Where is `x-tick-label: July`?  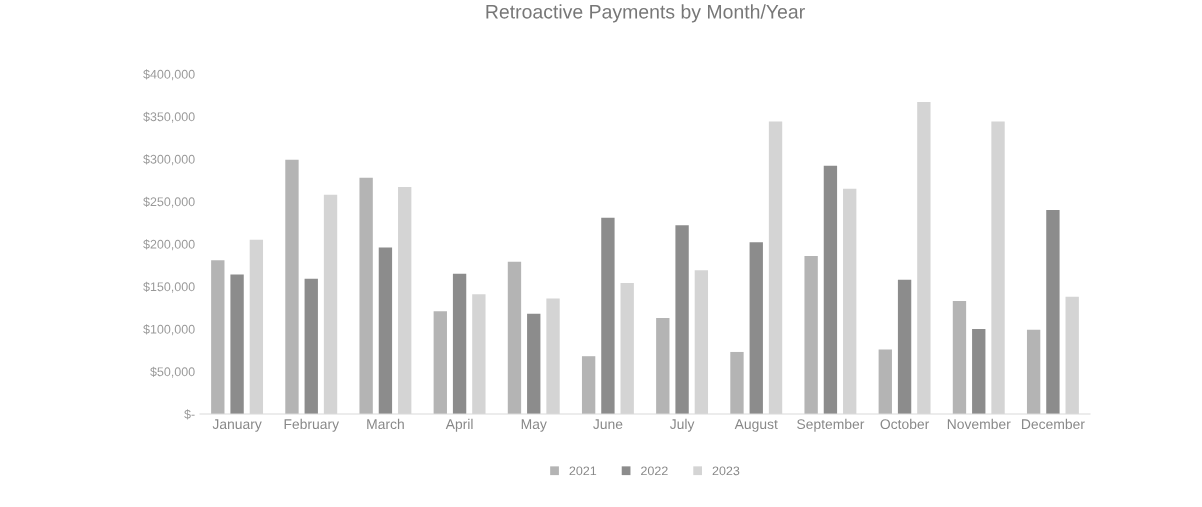
x-tick-label: July is located at coordinates (682, 425).